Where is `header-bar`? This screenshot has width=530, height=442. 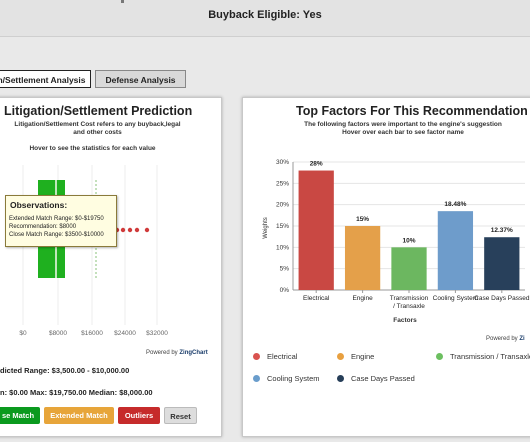 header-bar is located at coordinates (265, 18).